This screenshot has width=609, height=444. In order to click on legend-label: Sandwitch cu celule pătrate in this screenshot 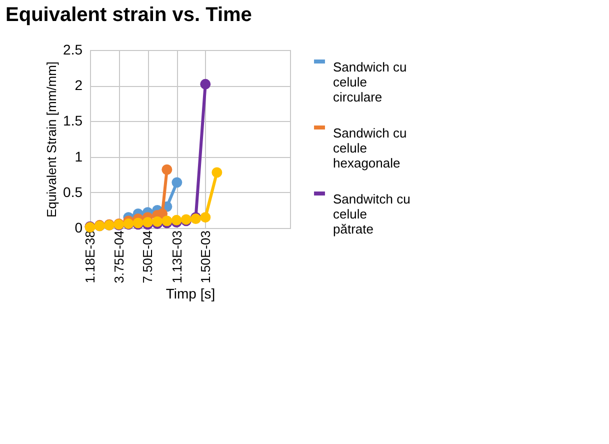, I will do `click(371, 214)`.